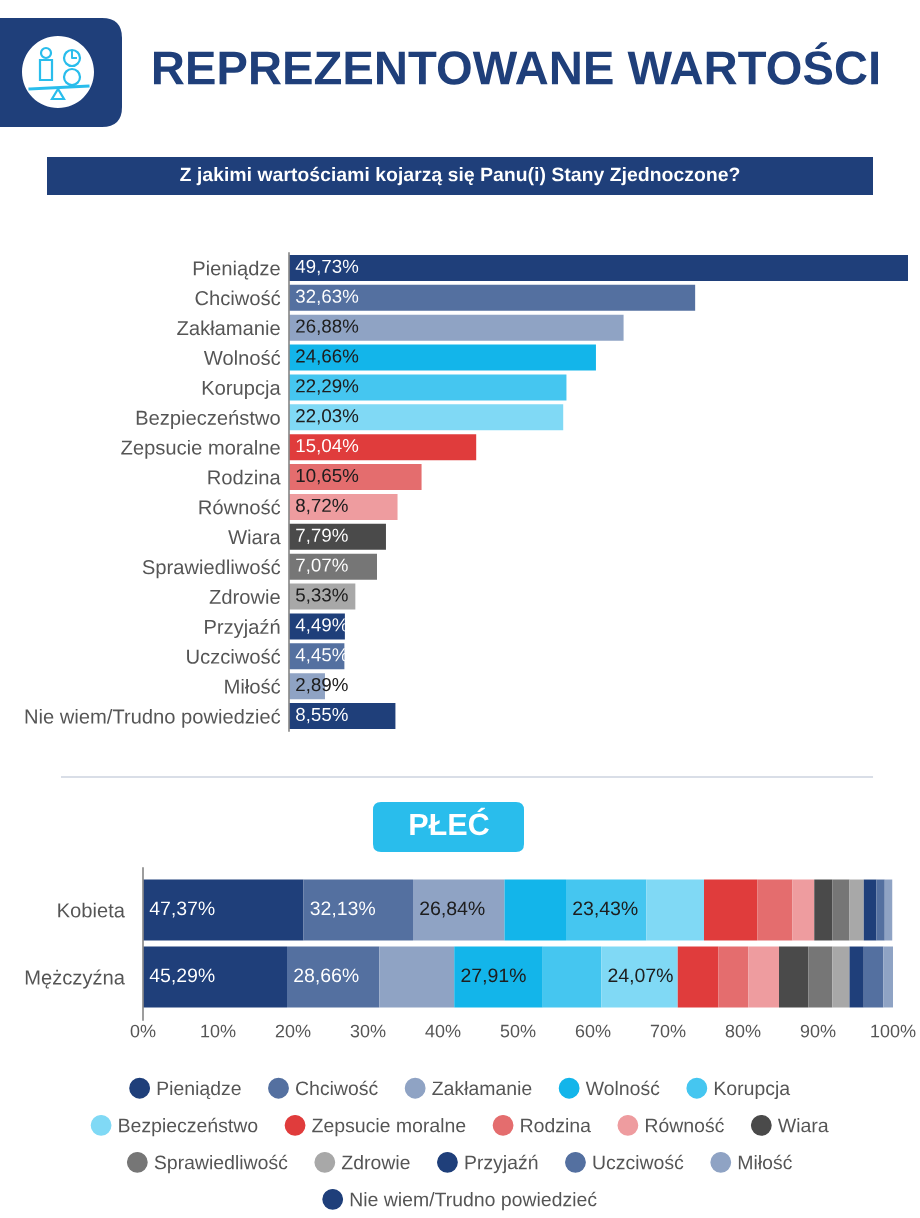 This screenshot has width=920, height=1218. I want to click on x-tick-label: 50%, so click(518, 1031).